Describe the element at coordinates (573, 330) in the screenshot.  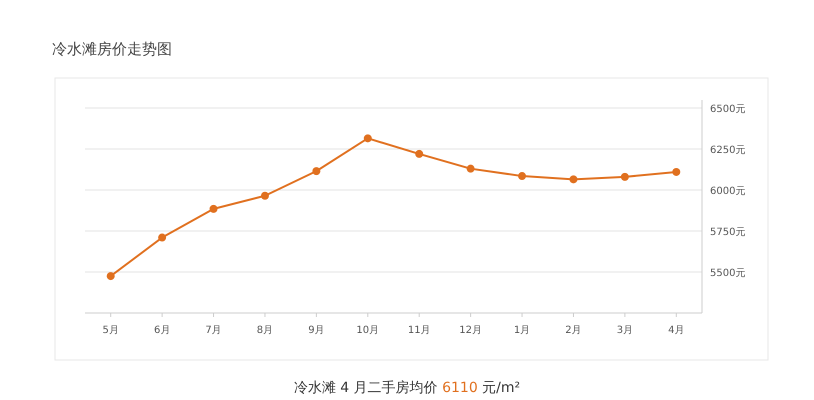
I see `x-tick-label: 2月` at that location.